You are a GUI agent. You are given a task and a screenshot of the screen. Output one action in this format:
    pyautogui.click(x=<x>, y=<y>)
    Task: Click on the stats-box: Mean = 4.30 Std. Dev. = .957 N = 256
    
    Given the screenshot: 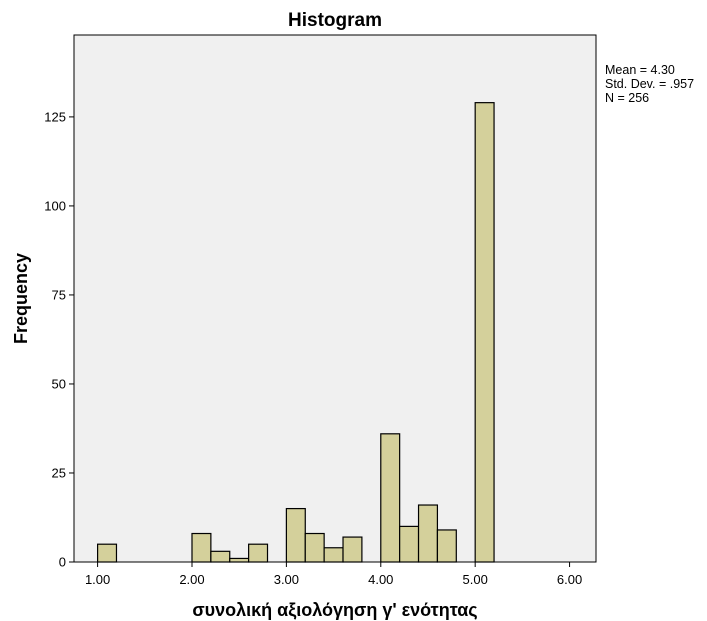 What is the action you would take?
    pyautogui.click(x=649, y=84)
    